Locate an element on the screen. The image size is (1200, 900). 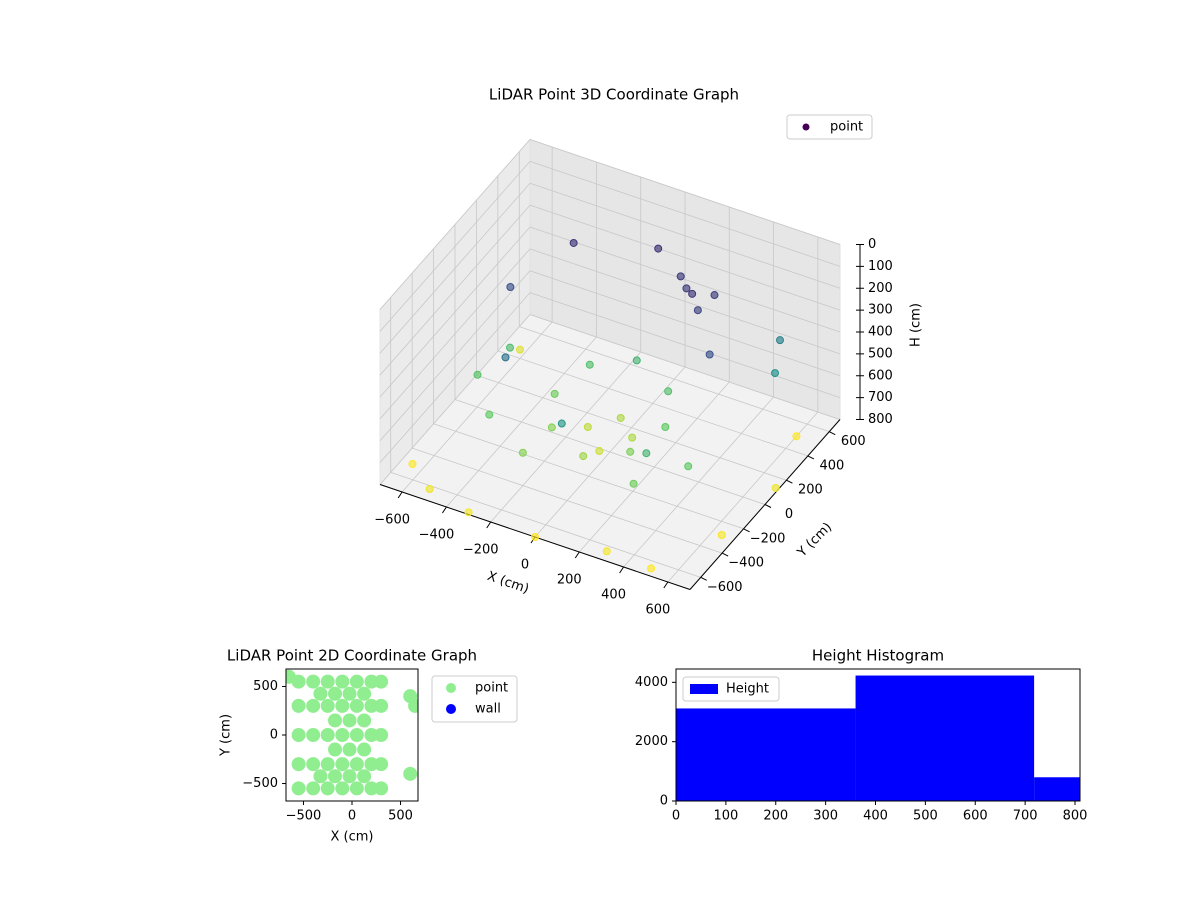
legend-label: point is located at coordinates (491, 688).